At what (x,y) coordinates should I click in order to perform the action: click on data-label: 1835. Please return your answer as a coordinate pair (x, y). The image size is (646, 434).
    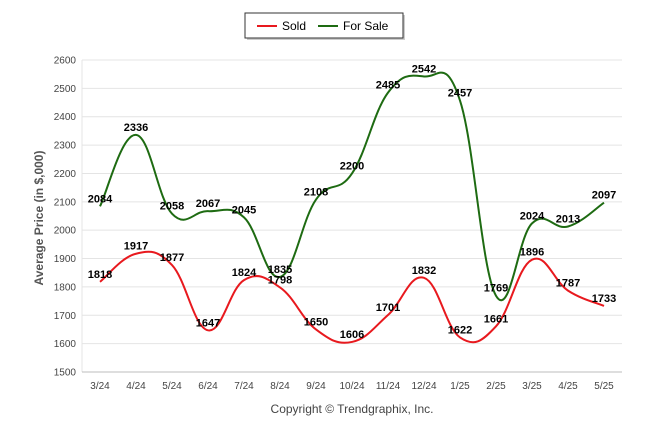
    Looking at the image, I should click on (280, 270).